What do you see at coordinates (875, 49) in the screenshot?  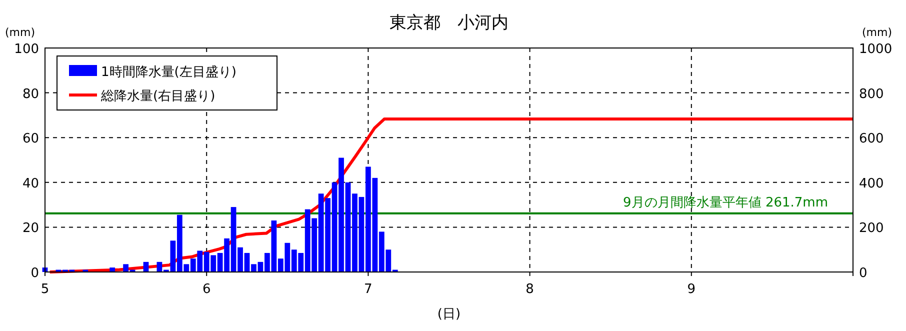 I see `y2-tick-label: 1000` at bounding box center [875, 49].